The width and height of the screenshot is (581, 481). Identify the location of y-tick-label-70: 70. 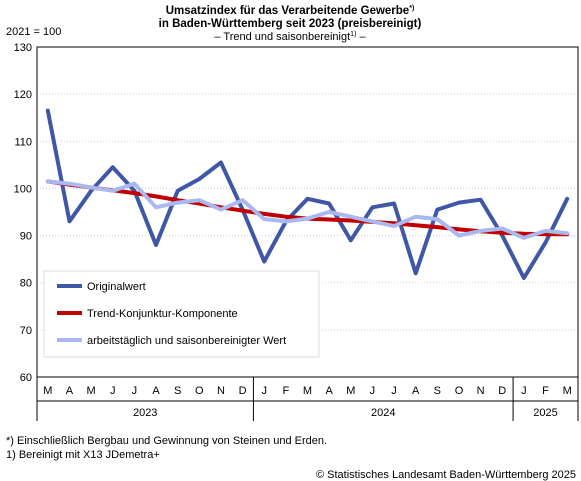
(26, 331).